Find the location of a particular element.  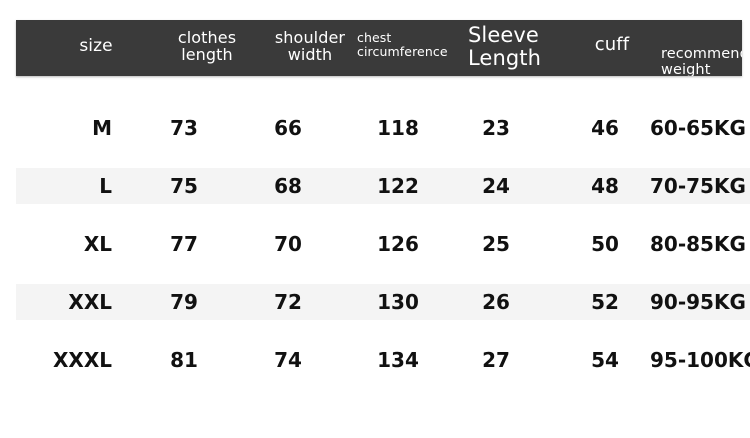

cell-clothes-length: 81 is located at coordinates (184, 360).